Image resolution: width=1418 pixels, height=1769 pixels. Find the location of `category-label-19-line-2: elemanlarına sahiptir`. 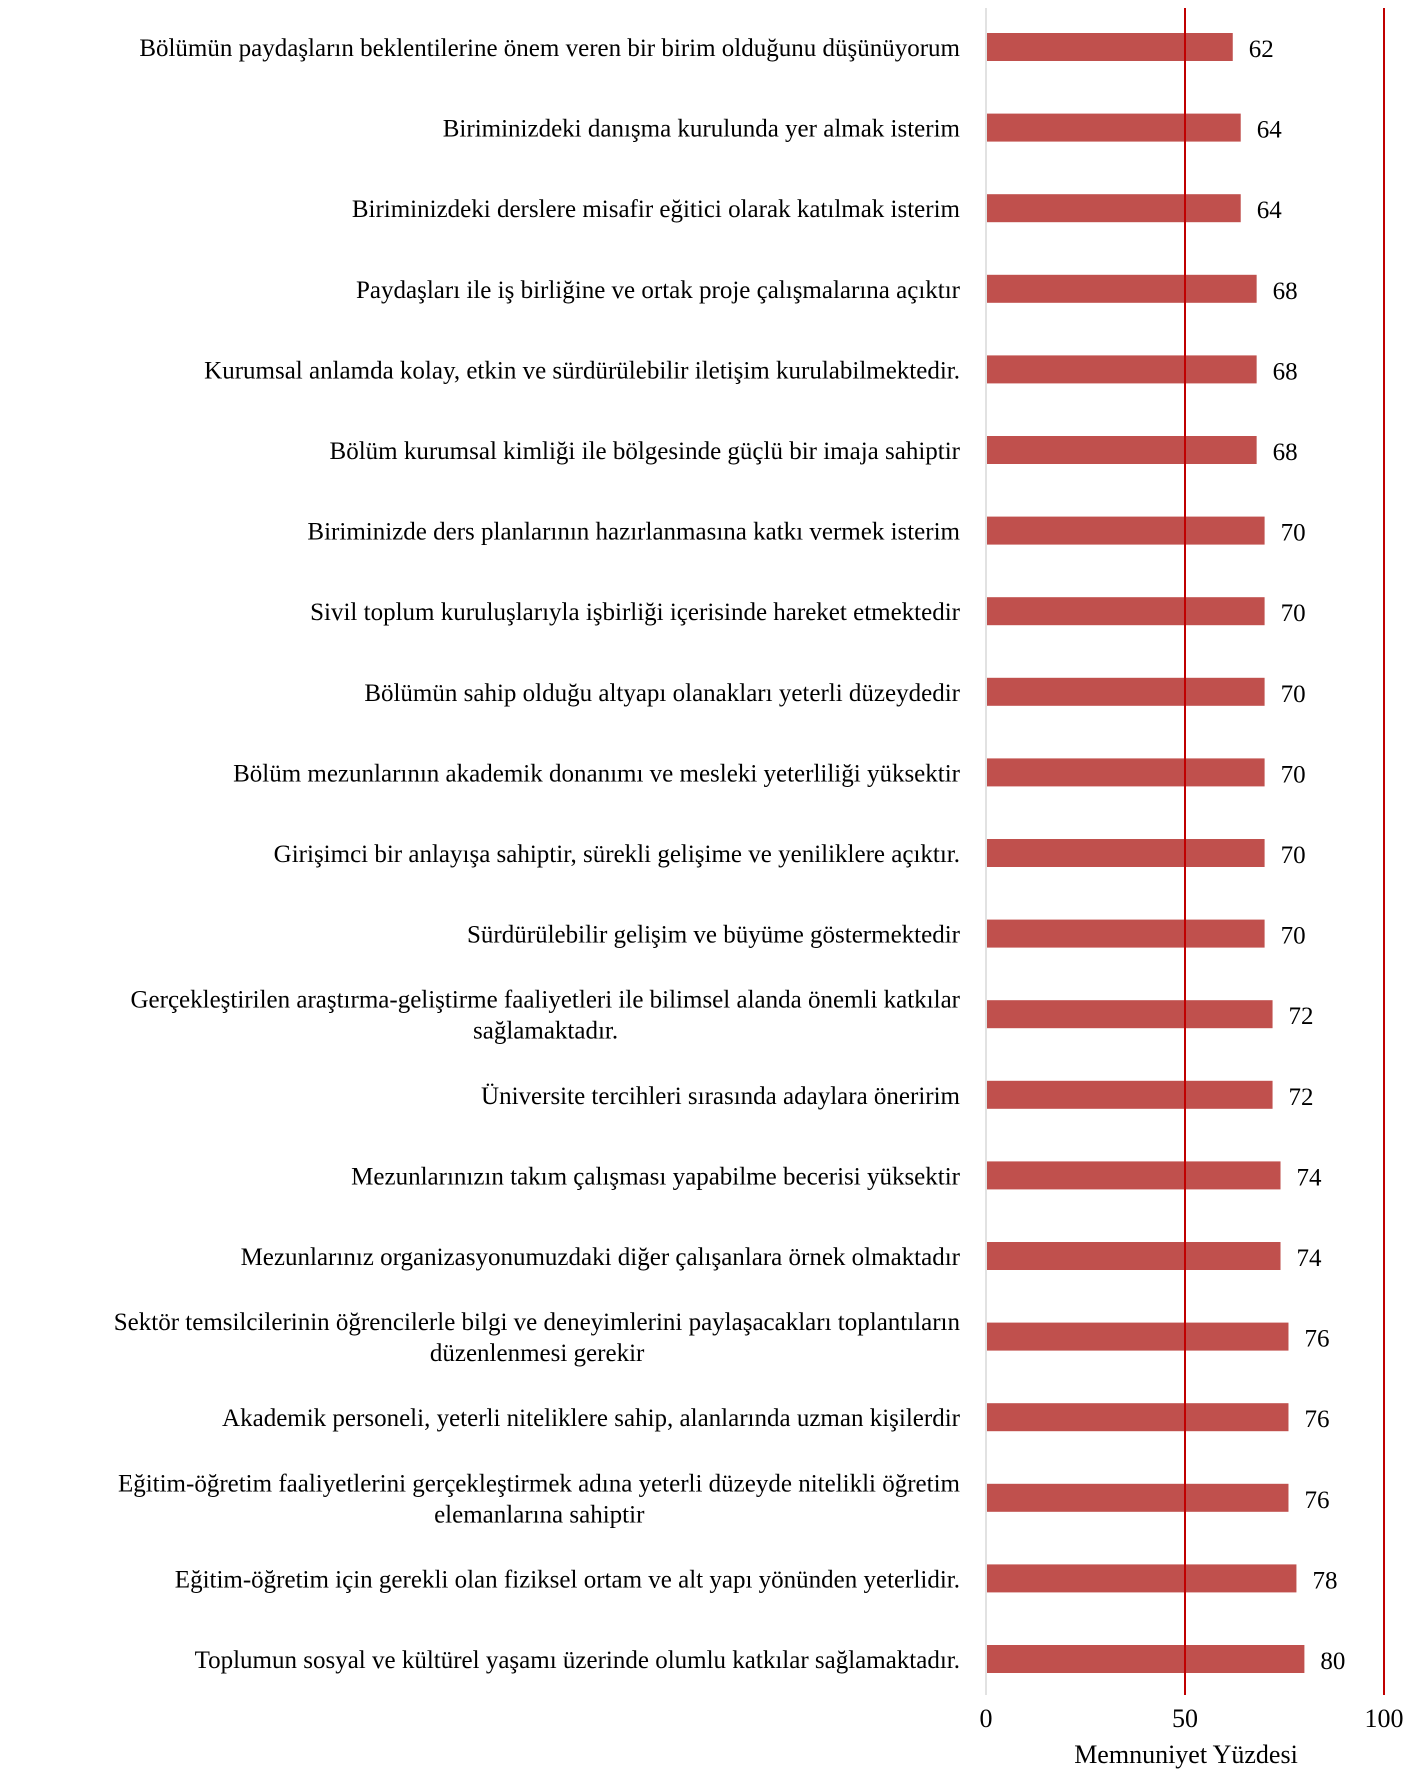

category-label-19-line-2: elemanlarına sahiptir is located at coordinates (539, 1514).